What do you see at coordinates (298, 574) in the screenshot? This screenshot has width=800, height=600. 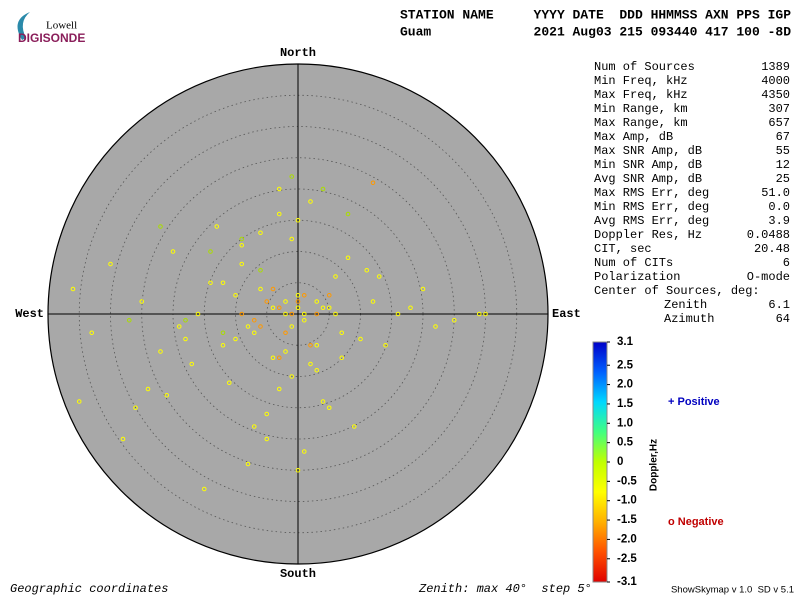 I see `south-label: South` at bounding box center [298, 574].